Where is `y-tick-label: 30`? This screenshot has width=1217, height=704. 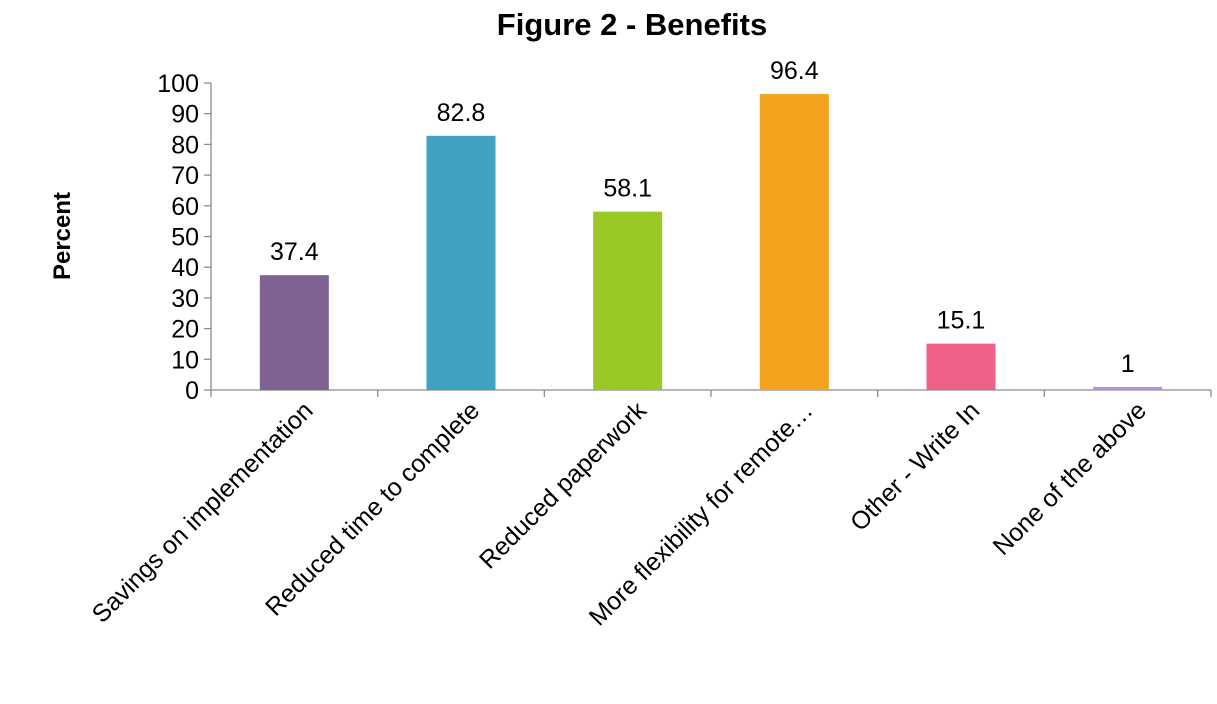
y-tick-label: 30 is located at coordinates (185, 299).